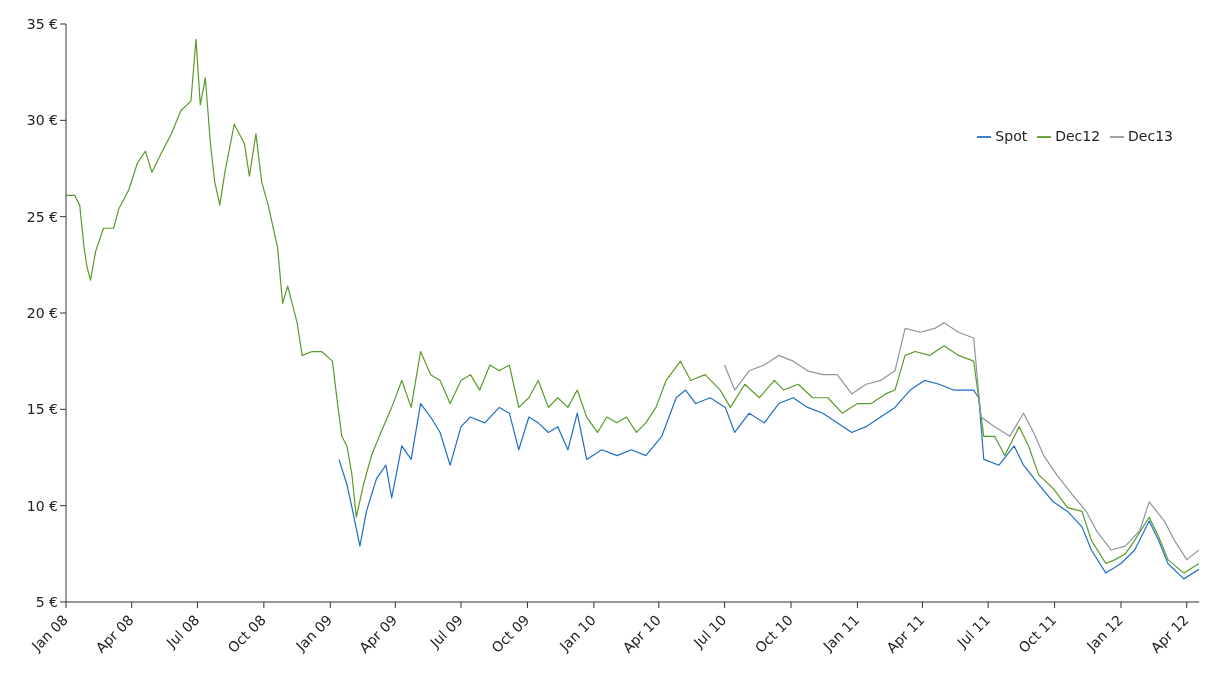  I want to click on x-tick-label: Oct 11, so click(1037, 633).